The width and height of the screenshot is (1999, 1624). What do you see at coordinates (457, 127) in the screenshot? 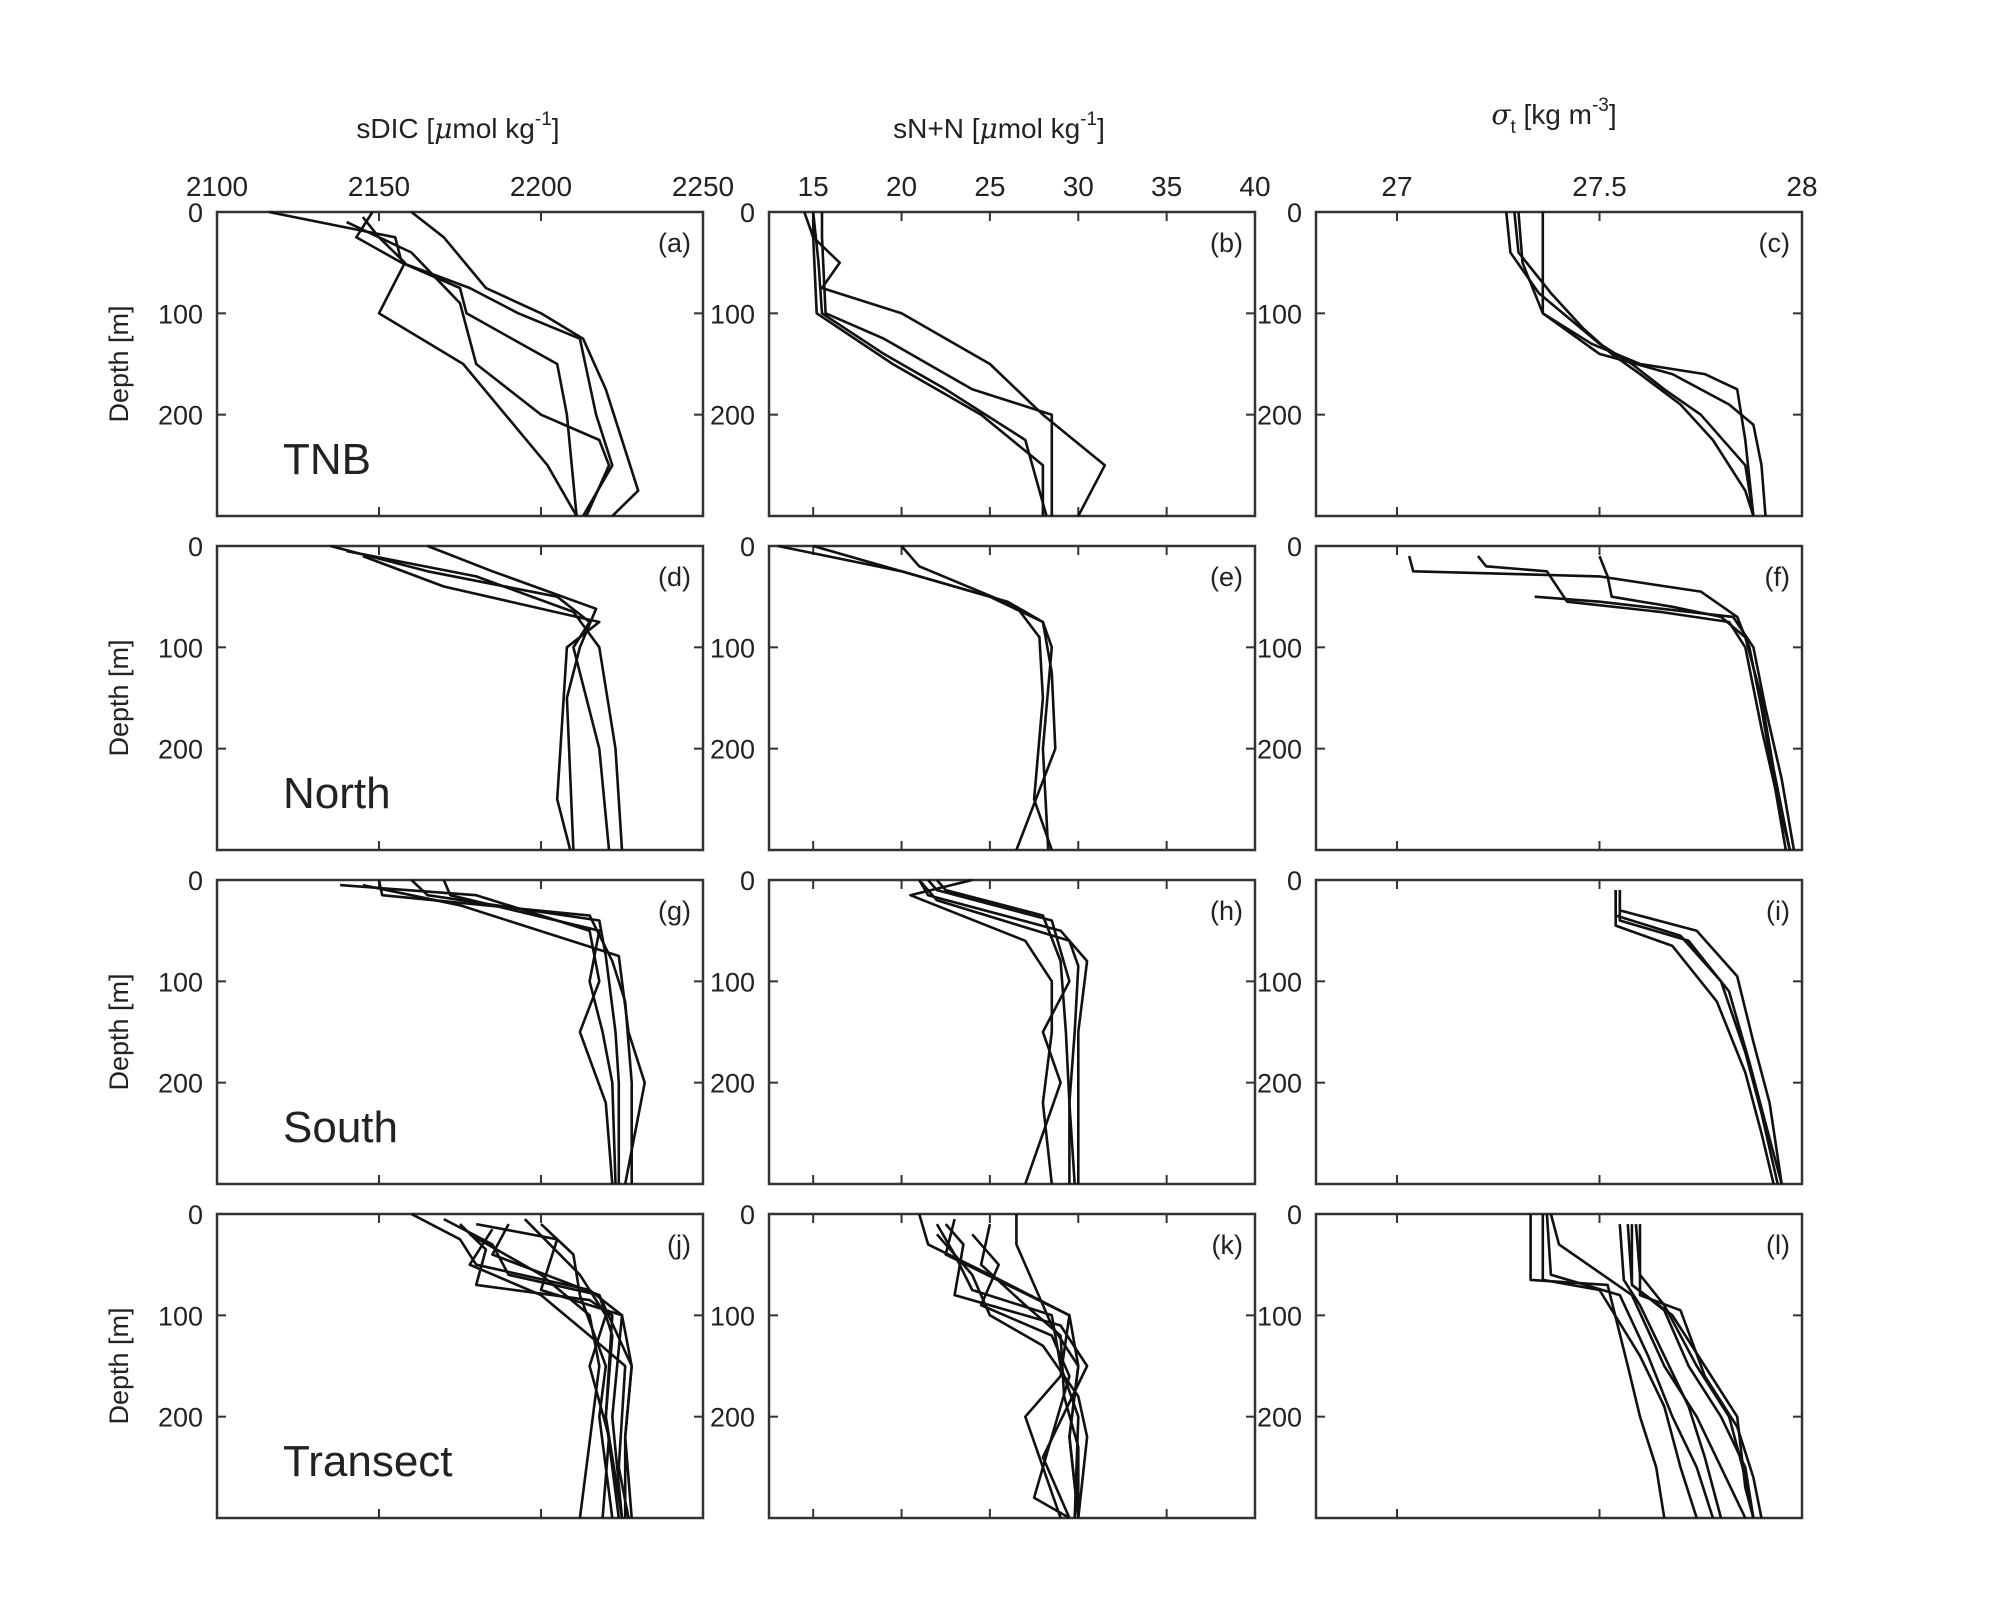
I see `col-label-sdic: sDIC [μmol kg-1]` at bounding box center [457, 127].